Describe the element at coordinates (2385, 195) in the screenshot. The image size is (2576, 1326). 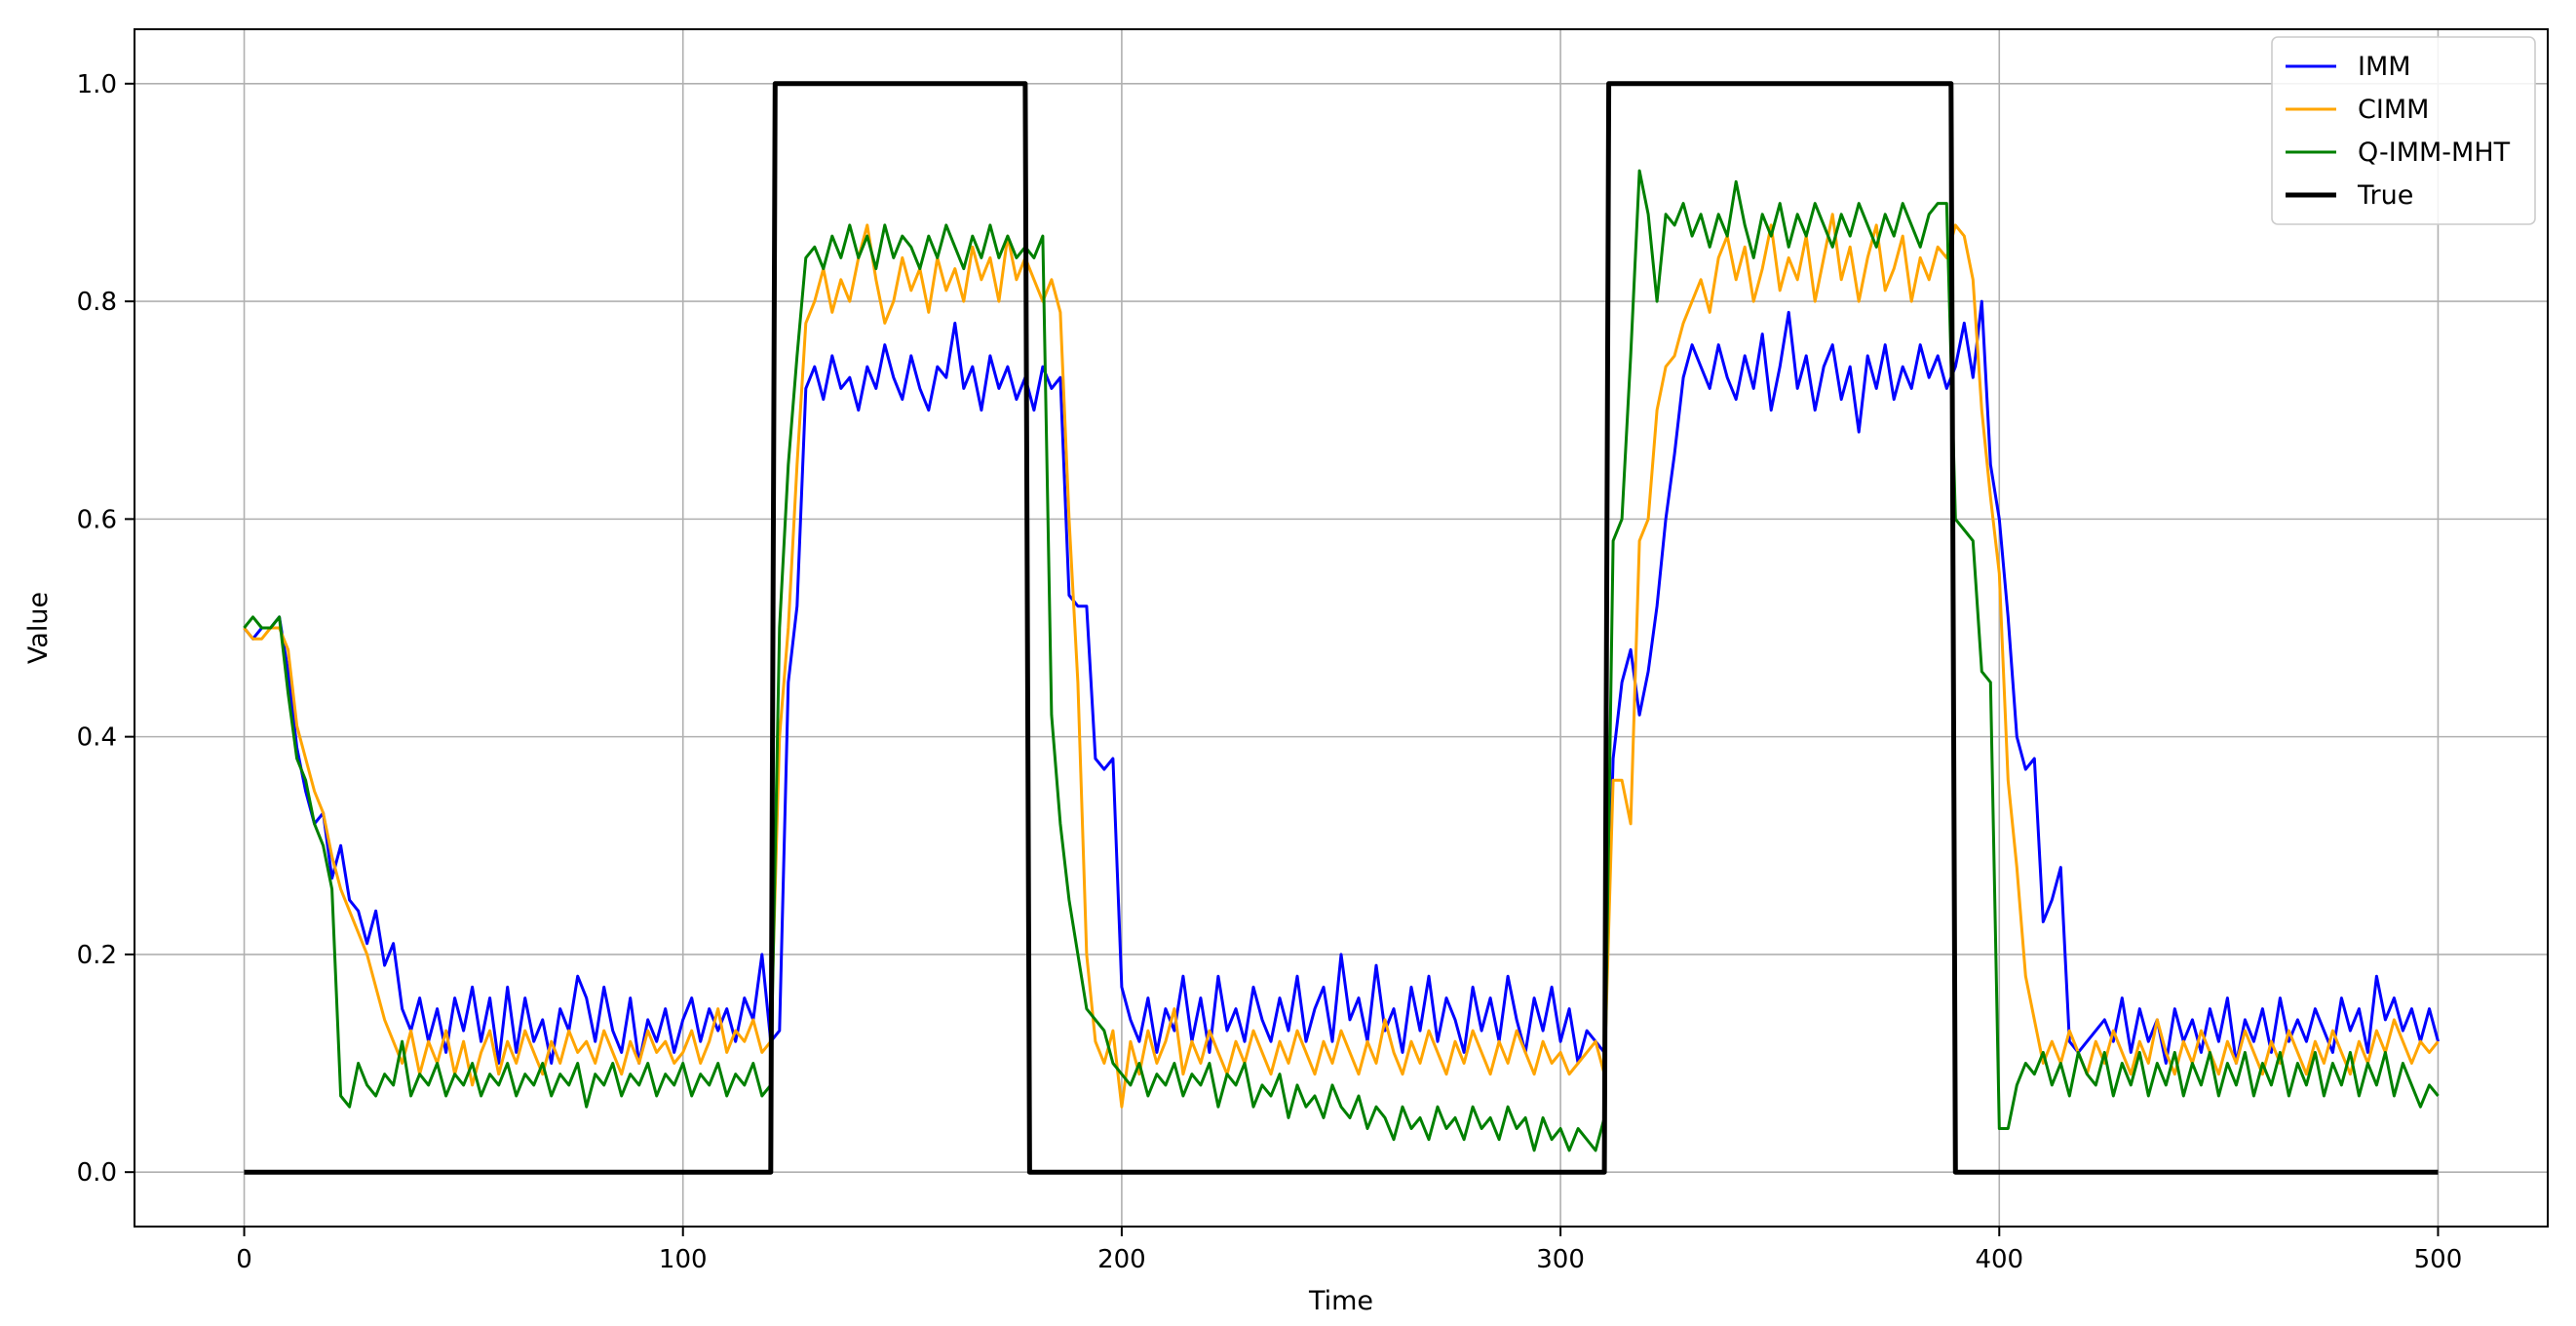
I see `legend-label: True` at that location.